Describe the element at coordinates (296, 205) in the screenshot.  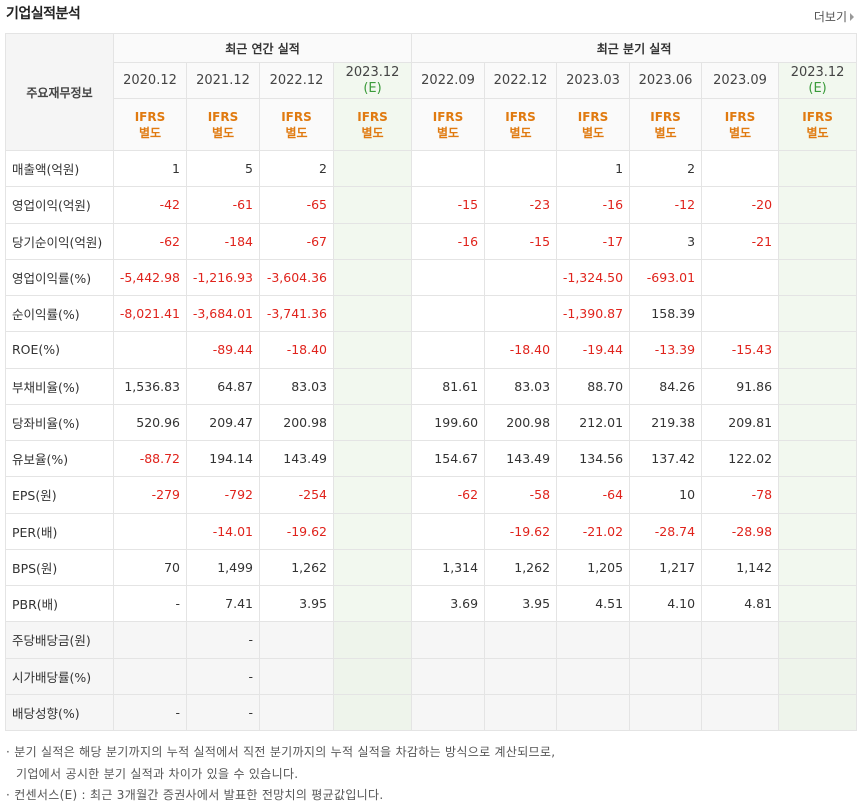
I see `data-cell: -65` at that location.